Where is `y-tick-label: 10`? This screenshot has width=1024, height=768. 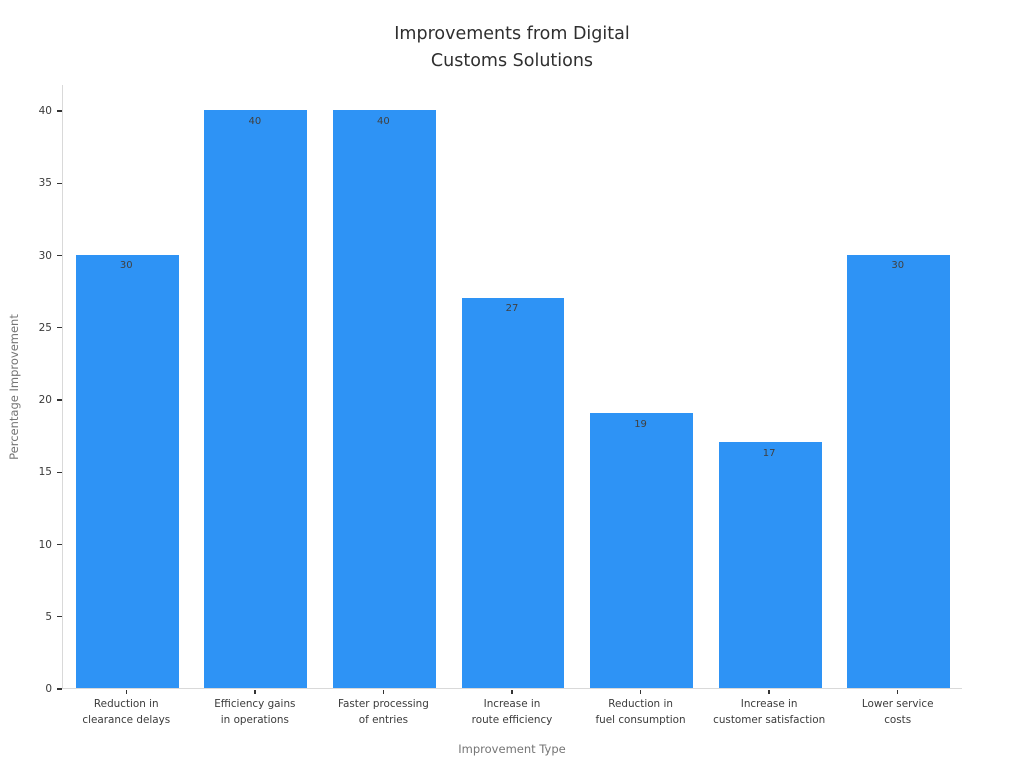 y-tick-label: 10 is located at coordinates (45, 544).